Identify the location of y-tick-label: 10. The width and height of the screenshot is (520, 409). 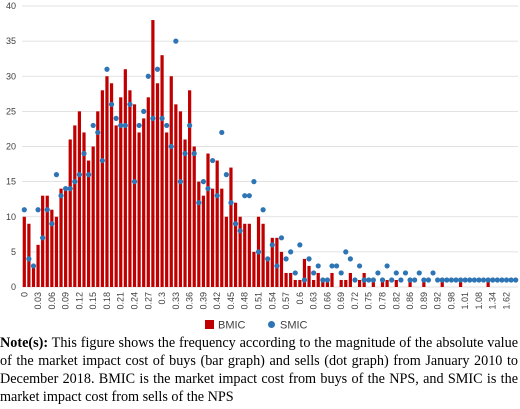
(11, 217).